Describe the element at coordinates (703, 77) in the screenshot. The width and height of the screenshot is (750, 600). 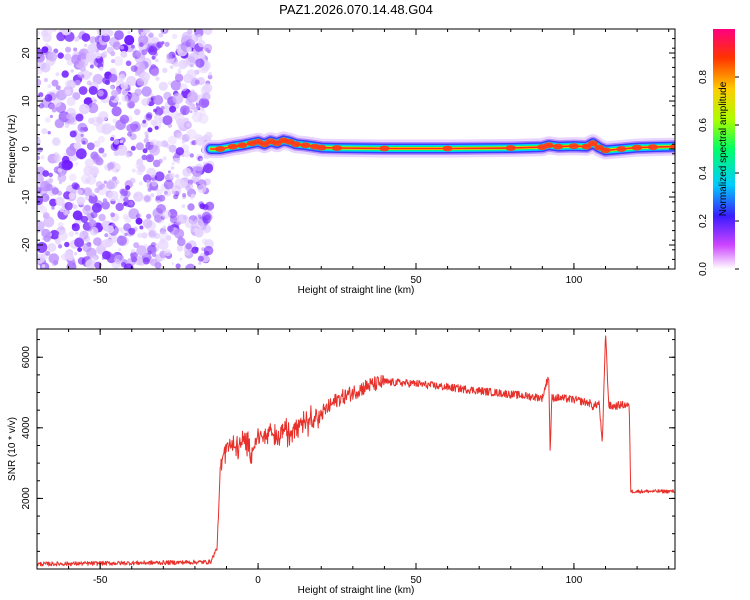
I see `colorbar-tick-label: 0.8` at that location.